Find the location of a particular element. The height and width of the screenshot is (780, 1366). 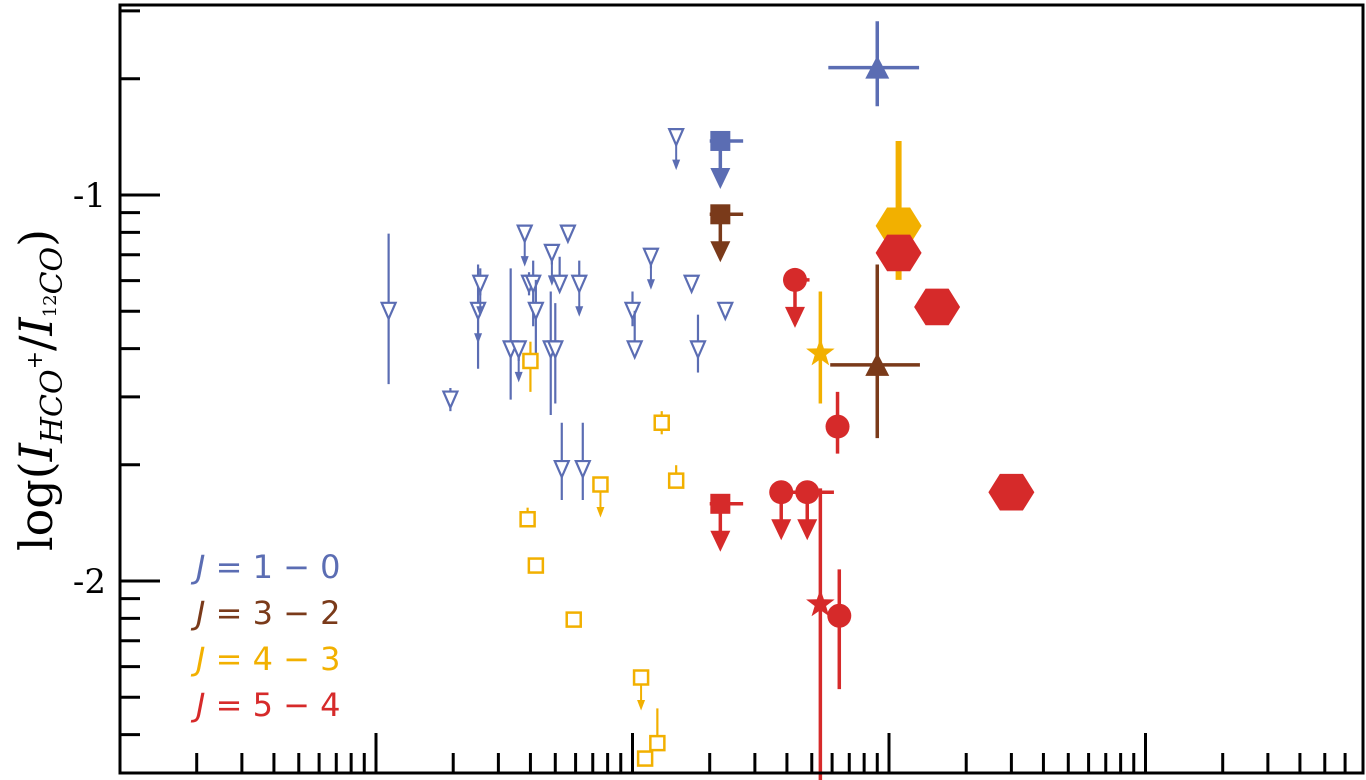

legend-entry: J = 4 − 3 is located at coordinates (265, 659).